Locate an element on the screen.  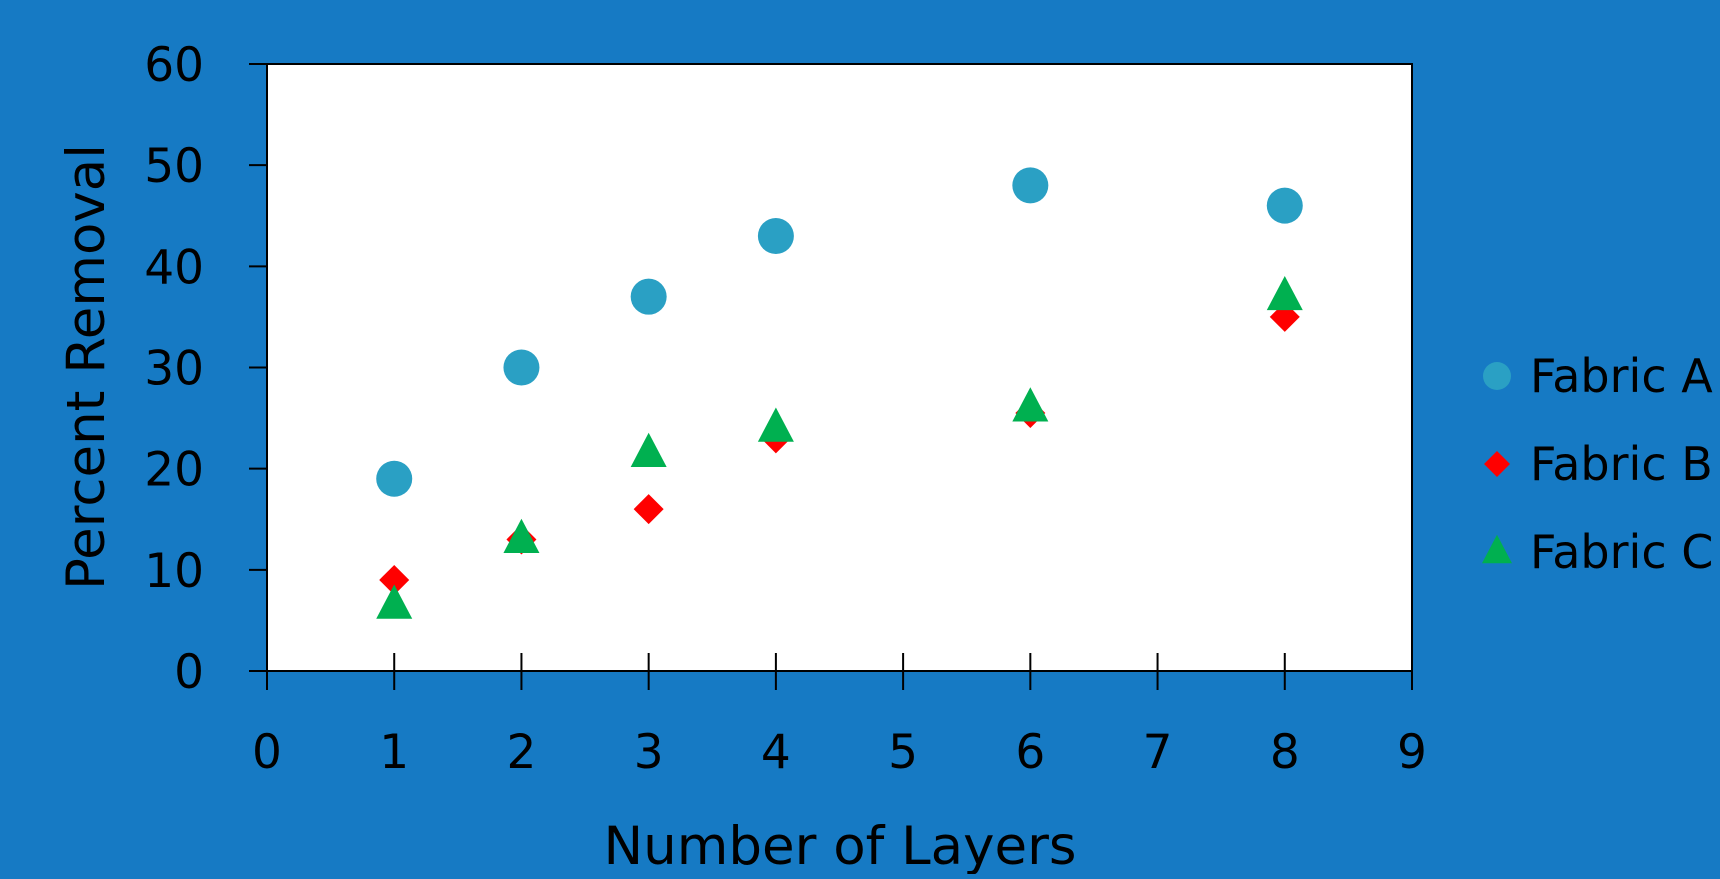
x-tick-label: 4 is located at coordinates (776, 752).